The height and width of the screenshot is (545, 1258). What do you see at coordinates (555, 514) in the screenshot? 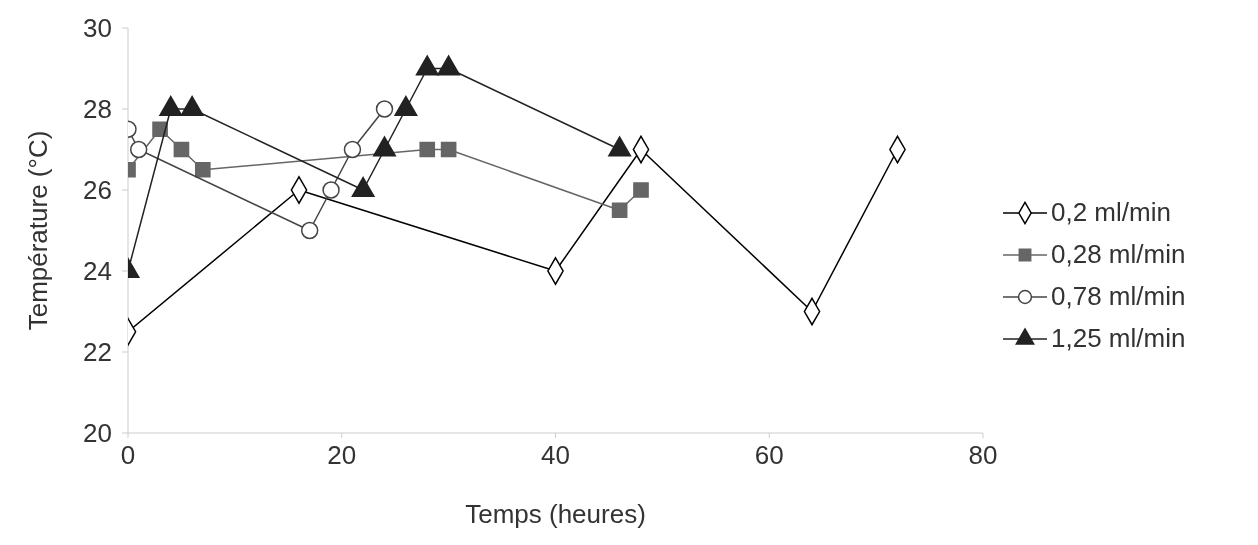
I see `x-axis-title: Temps (heures)` at bounding box center [555, 514].